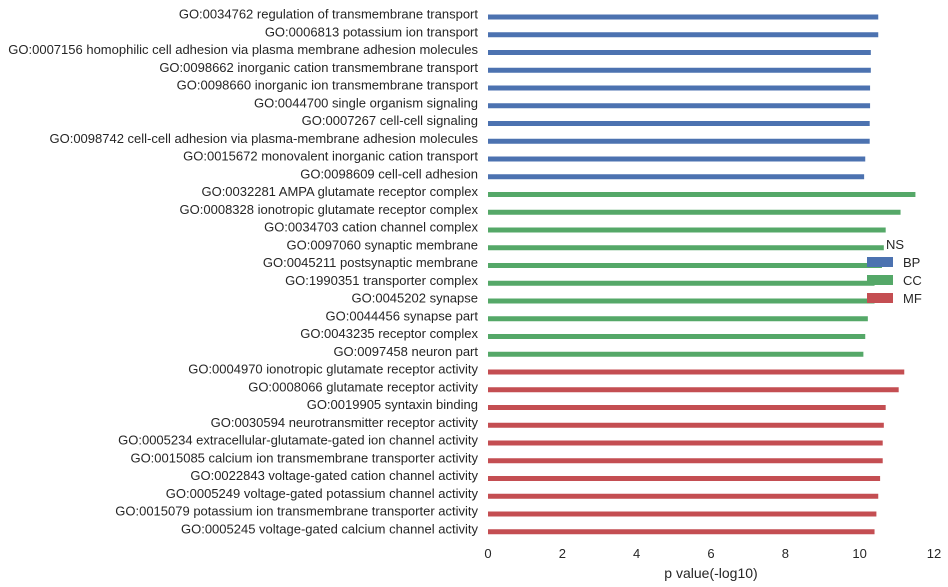 The width and height of the screenshot is (948, 587). Describe the element at coordinates (785, 553) in the screenshot. I see `x-tick-label: 8` at that location.